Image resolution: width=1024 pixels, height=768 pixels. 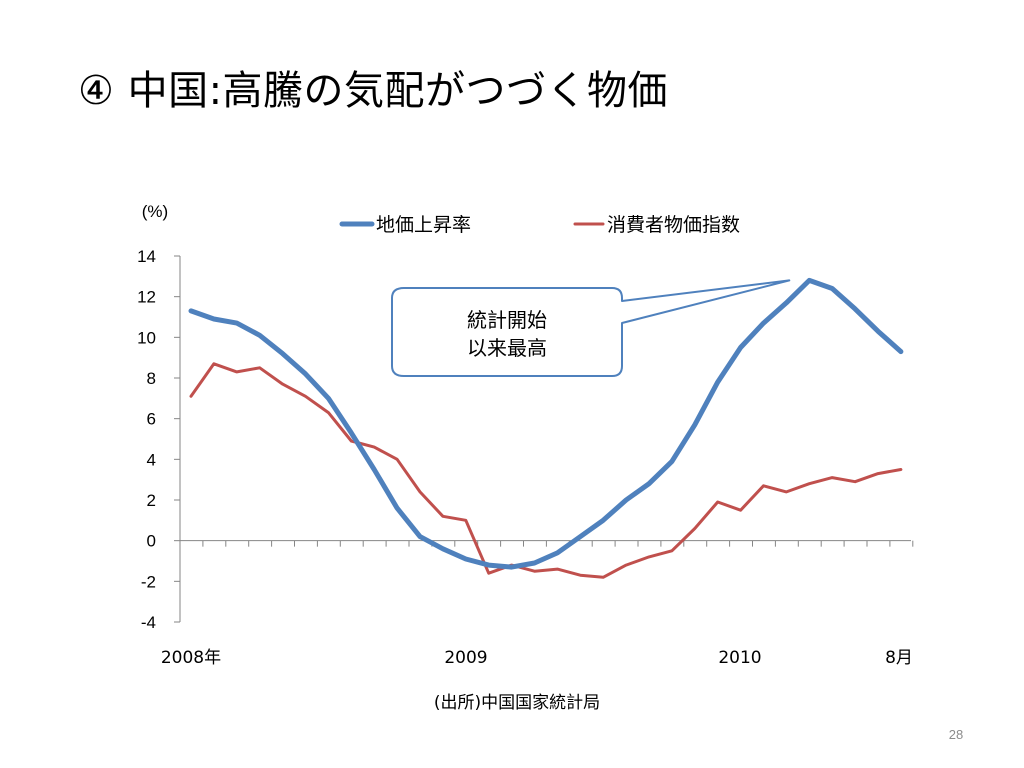 I want to click on slide-title: ④ 中国:高騰の気配がつづく物価, so click(x=373, y=91).